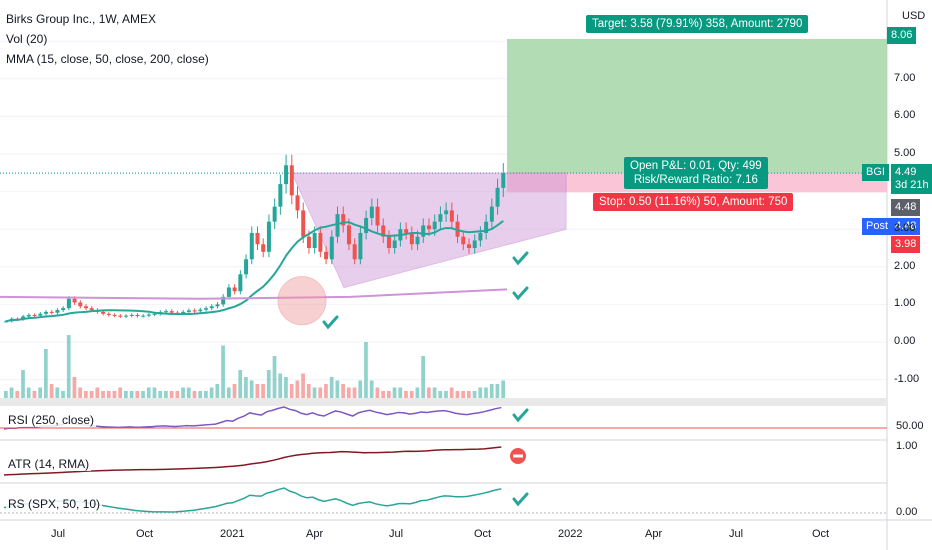 This screenshot has width=932, height=550. I want to click on target-price-tag: 8.06, so click(902, 35).